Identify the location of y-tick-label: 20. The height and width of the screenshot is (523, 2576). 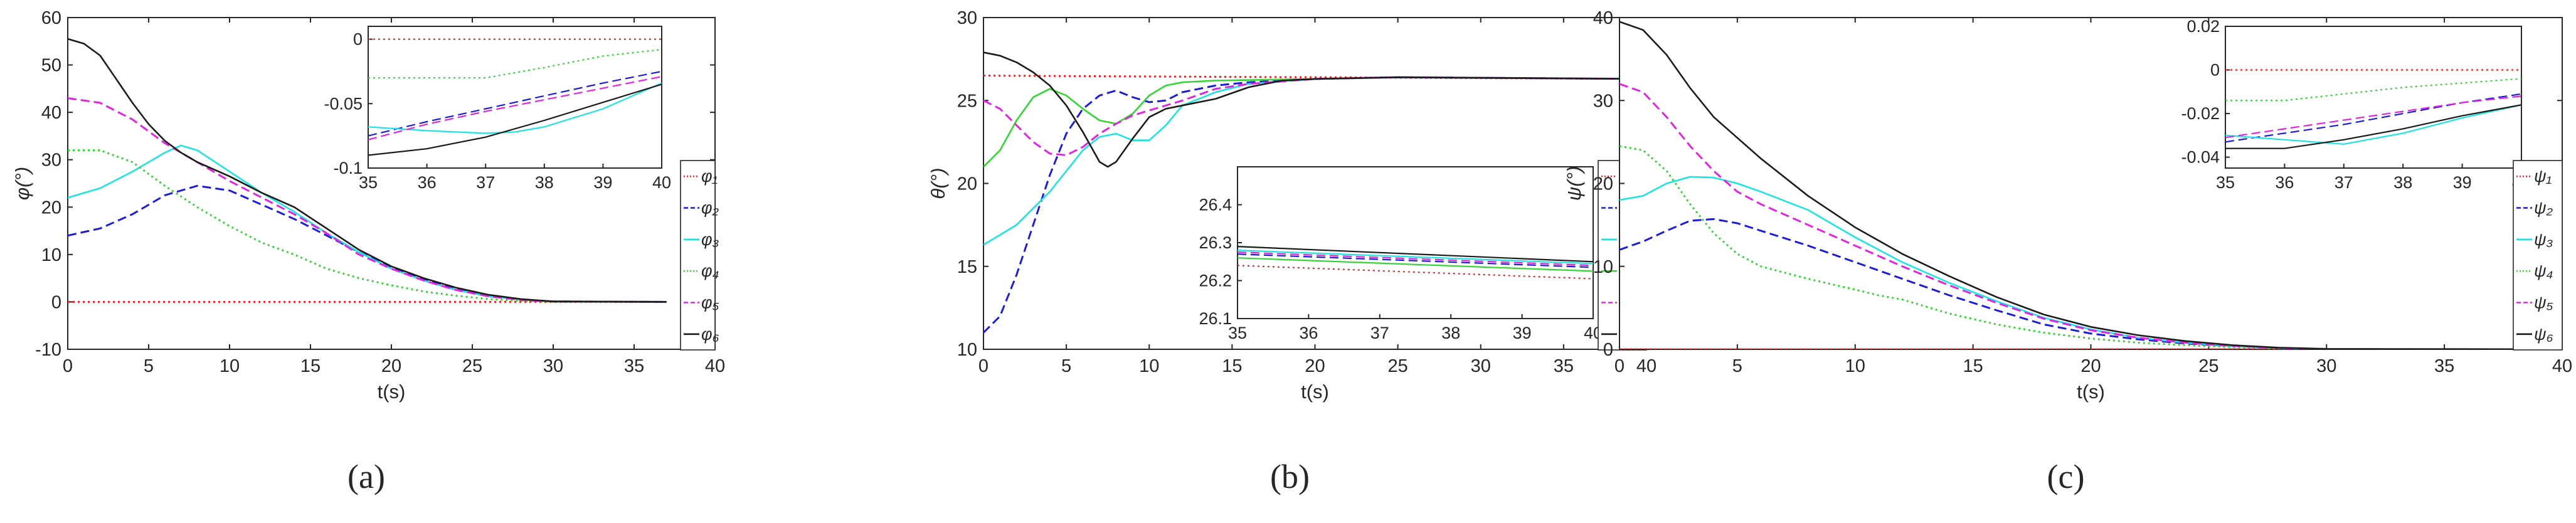
(51, 208).